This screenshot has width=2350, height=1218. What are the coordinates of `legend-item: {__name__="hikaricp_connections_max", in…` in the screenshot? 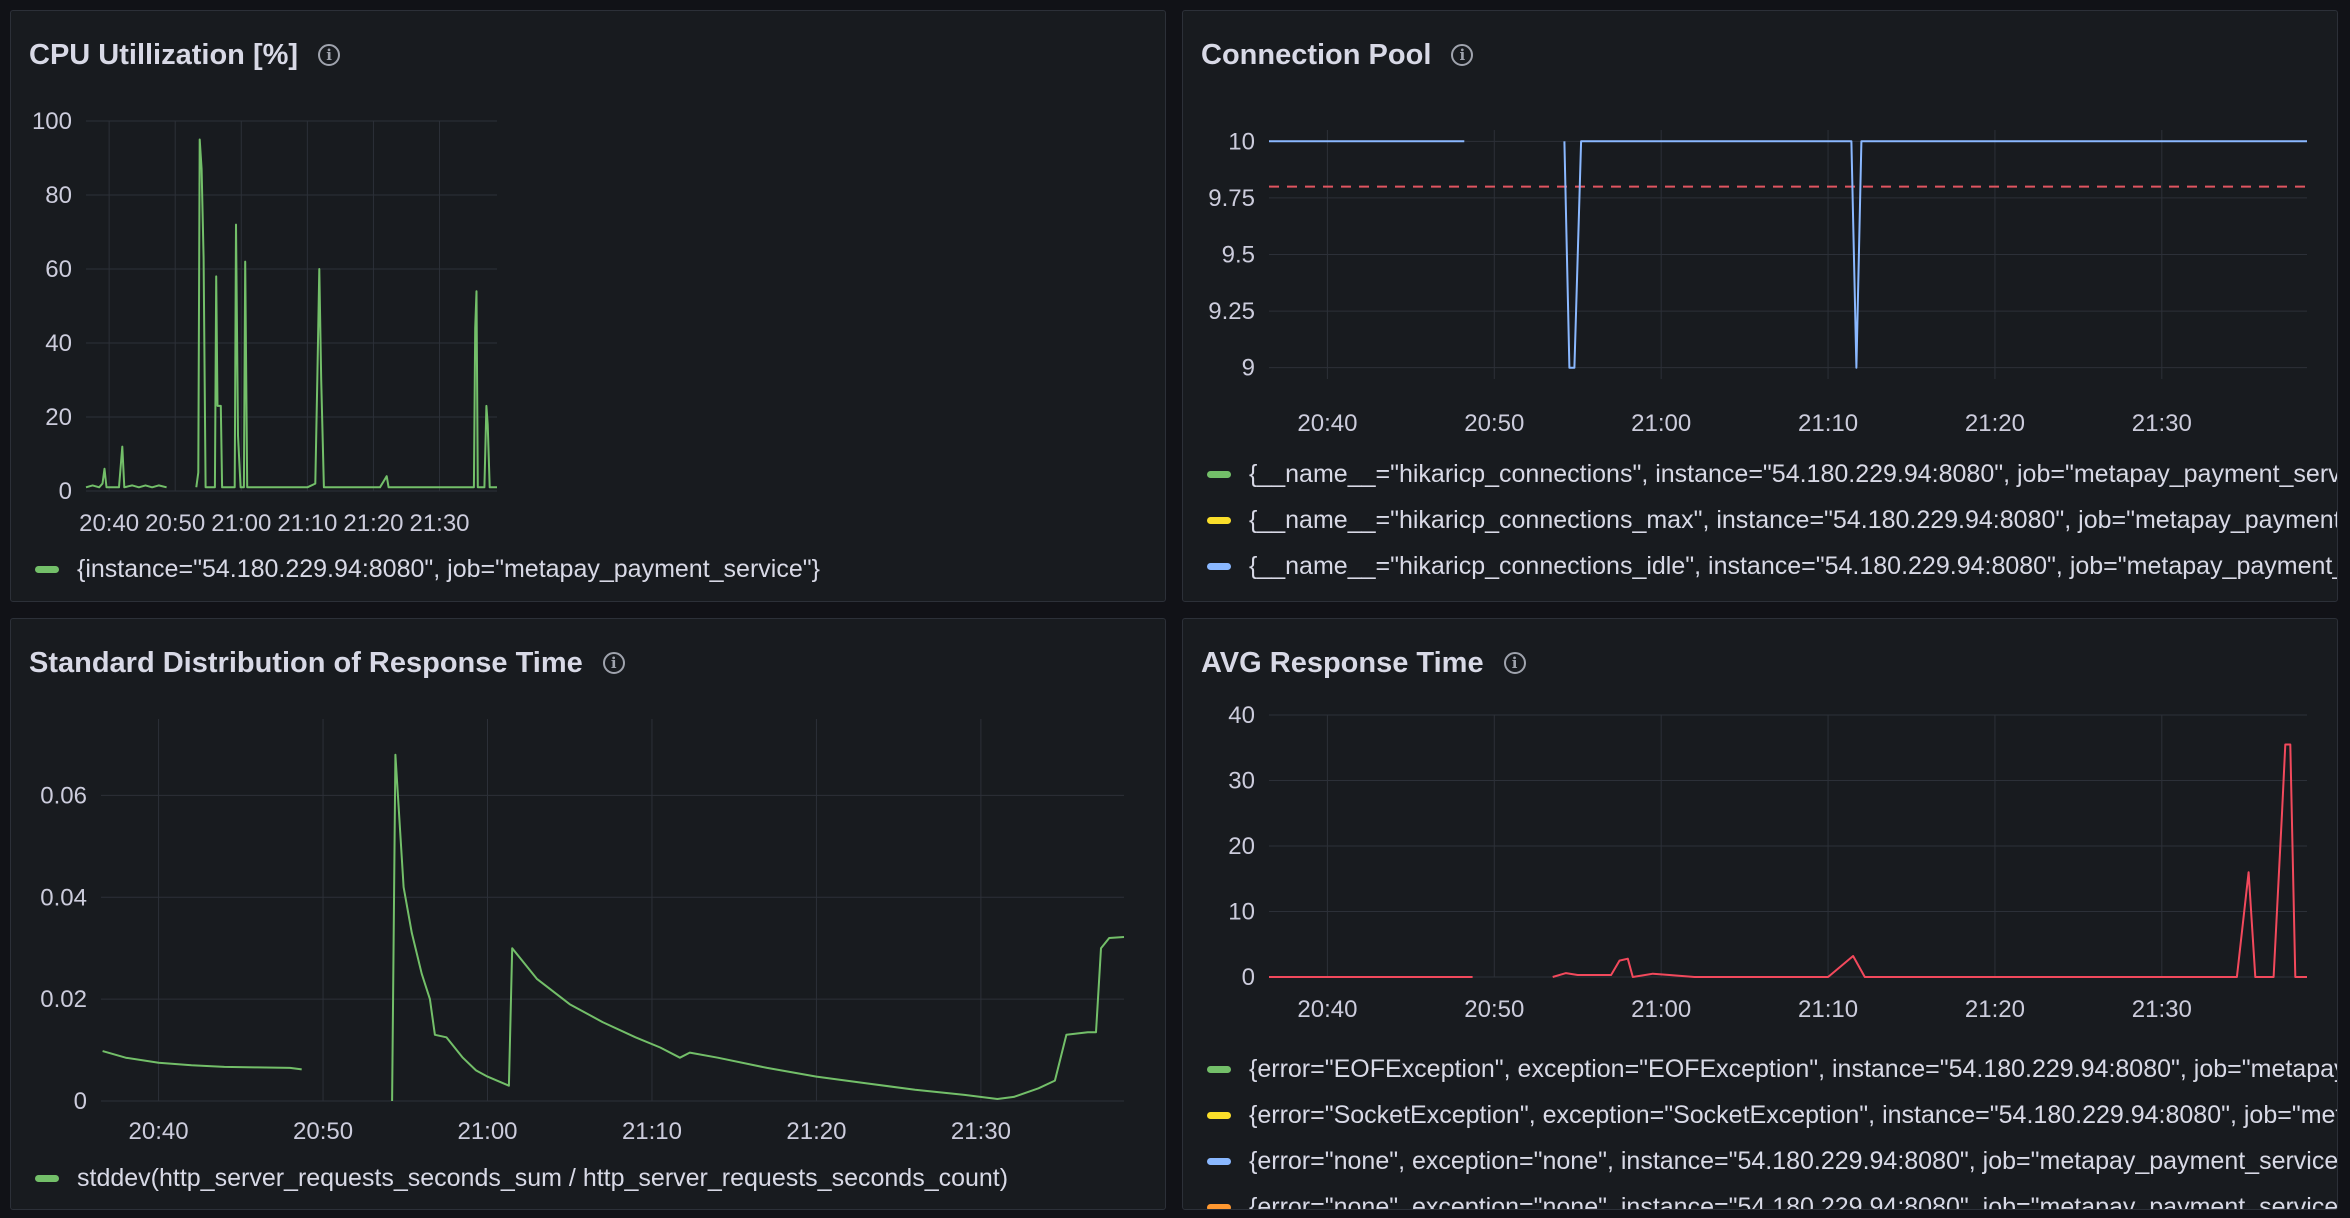 It's located at (1772, 520).